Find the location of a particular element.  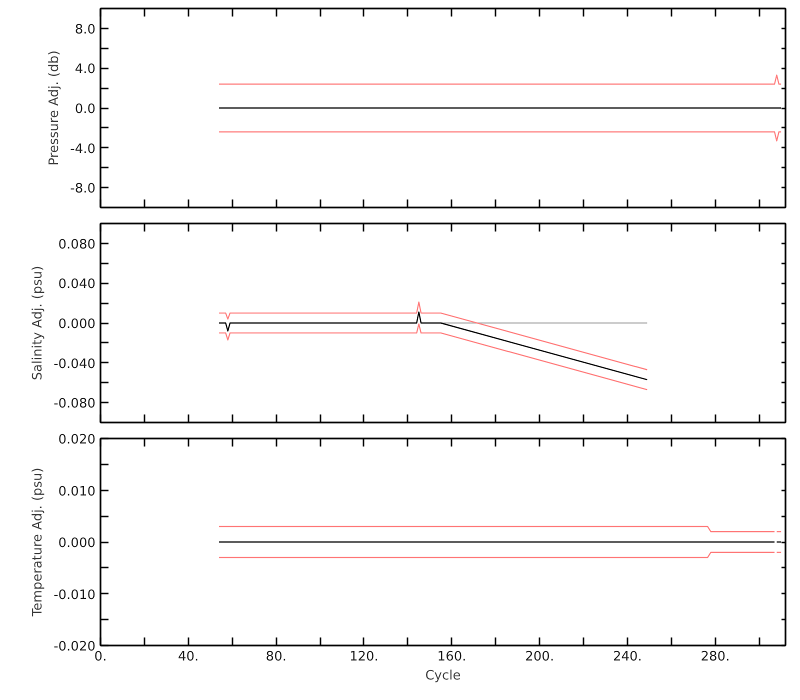

y-axis-title: Temperature Adj. (psu) is located at coordinates (38, 543).